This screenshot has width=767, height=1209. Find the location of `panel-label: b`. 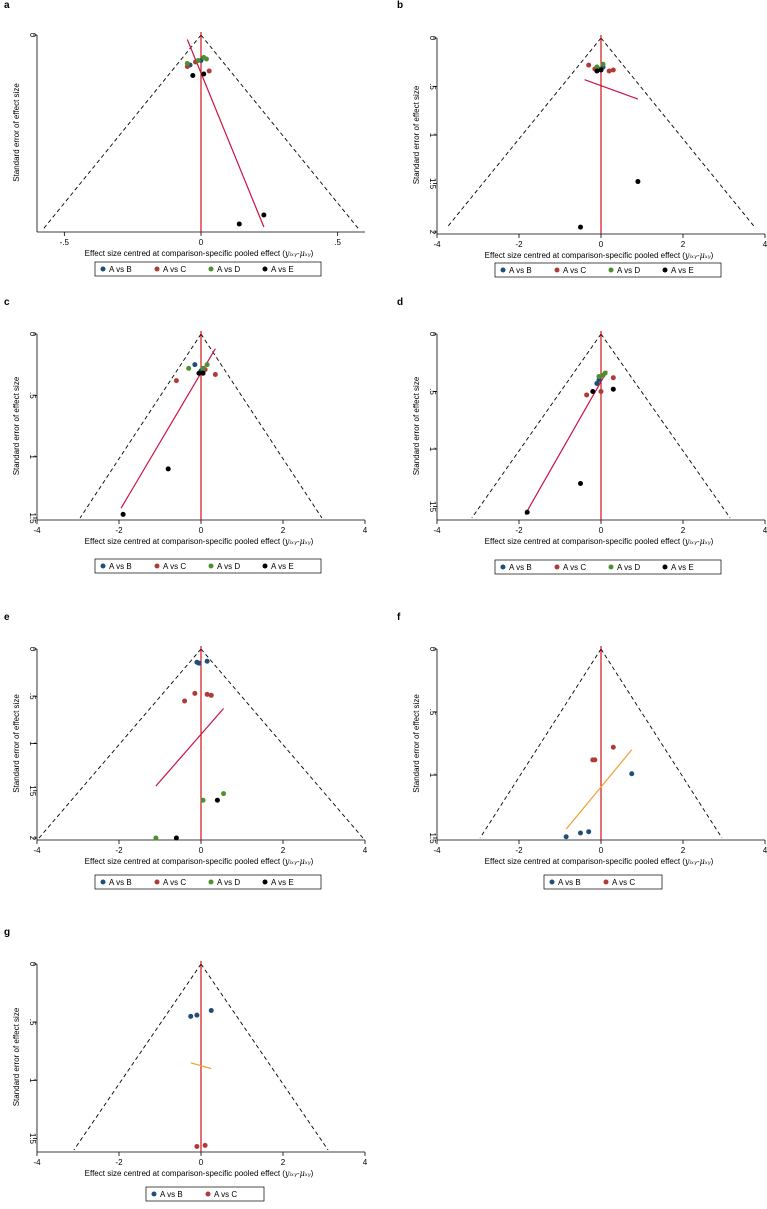

panel-label: b is located at coordinates (400, 5).